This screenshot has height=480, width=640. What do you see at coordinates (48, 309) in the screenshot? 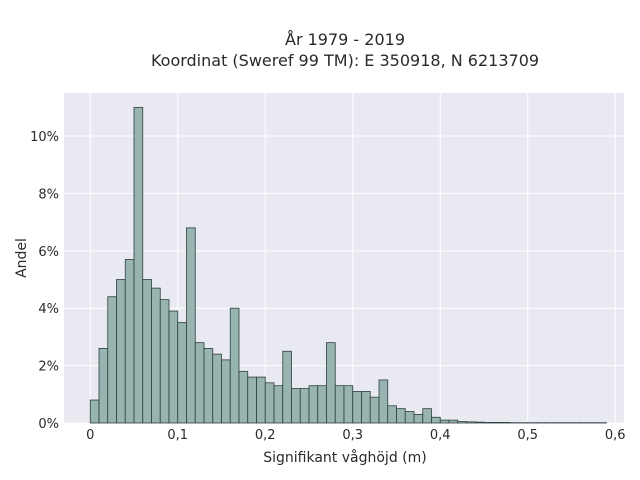
I see `y-tick-label: 4%` at bounding box center [48, 309].